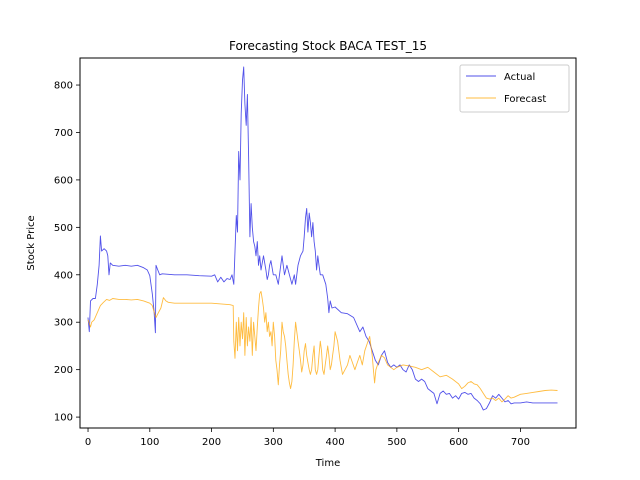 The height and width of the screenshot is (480, 640). What do you see at coordinates (67, 252) in the screenshot?
I see `y-axis: 100 200 300 400 500 600 700 800` at bounding box center [67, 252].